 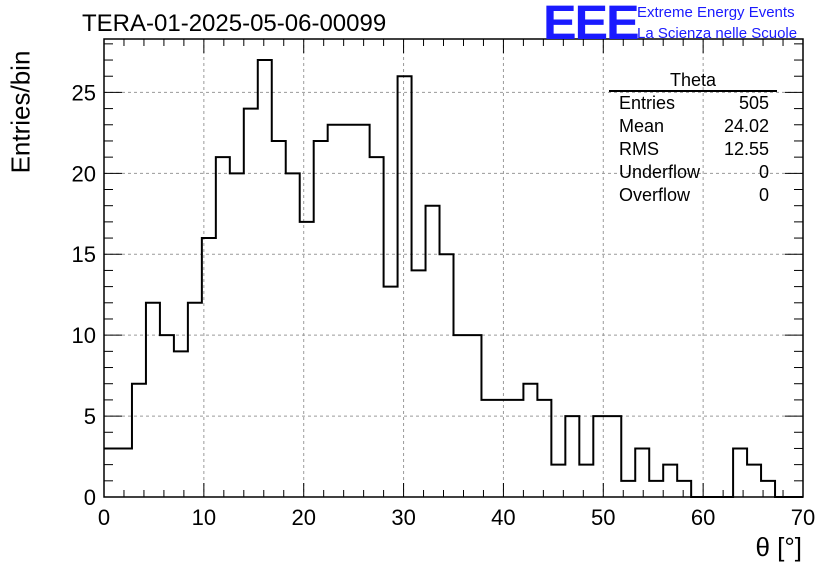 I want to click on stats-label: Mean, so click(x=642, y=126).